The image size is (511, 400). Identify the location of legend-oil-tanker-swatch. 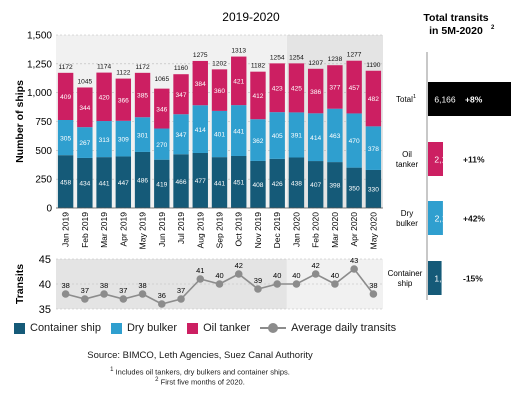
(193, 328).